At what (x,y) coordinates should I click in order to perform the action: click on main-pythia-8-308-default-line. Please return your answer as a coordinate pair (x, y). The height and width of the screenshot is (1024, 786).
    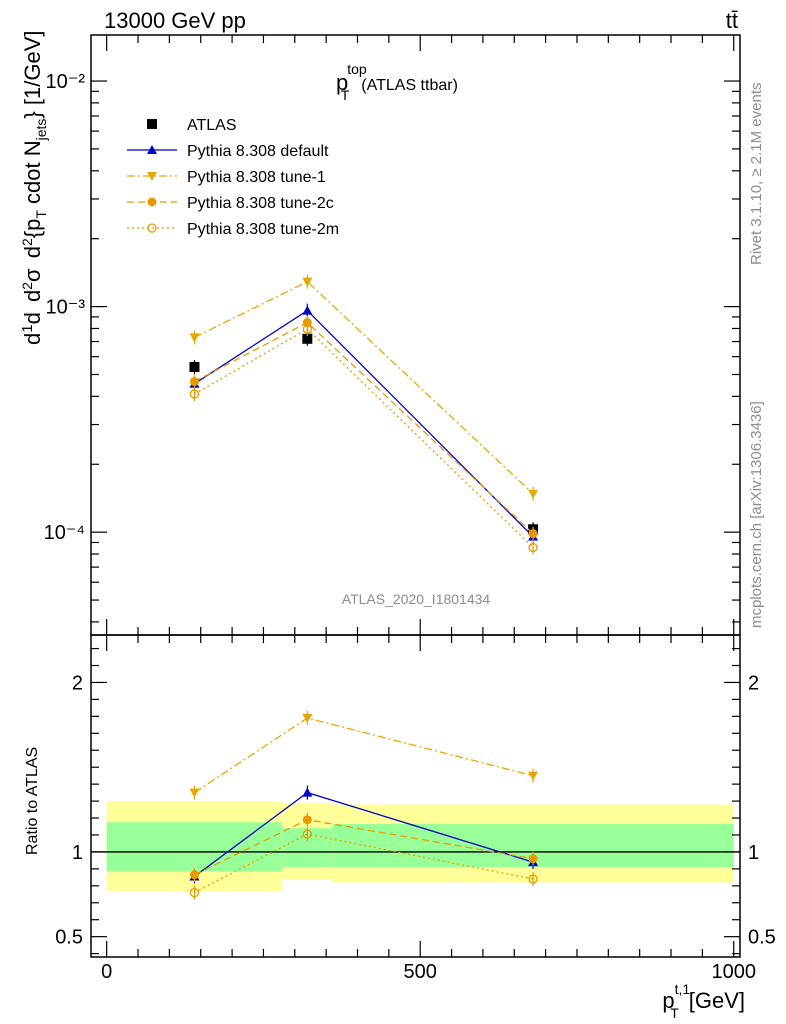
    Looking at the image, I should click on (364, 423).